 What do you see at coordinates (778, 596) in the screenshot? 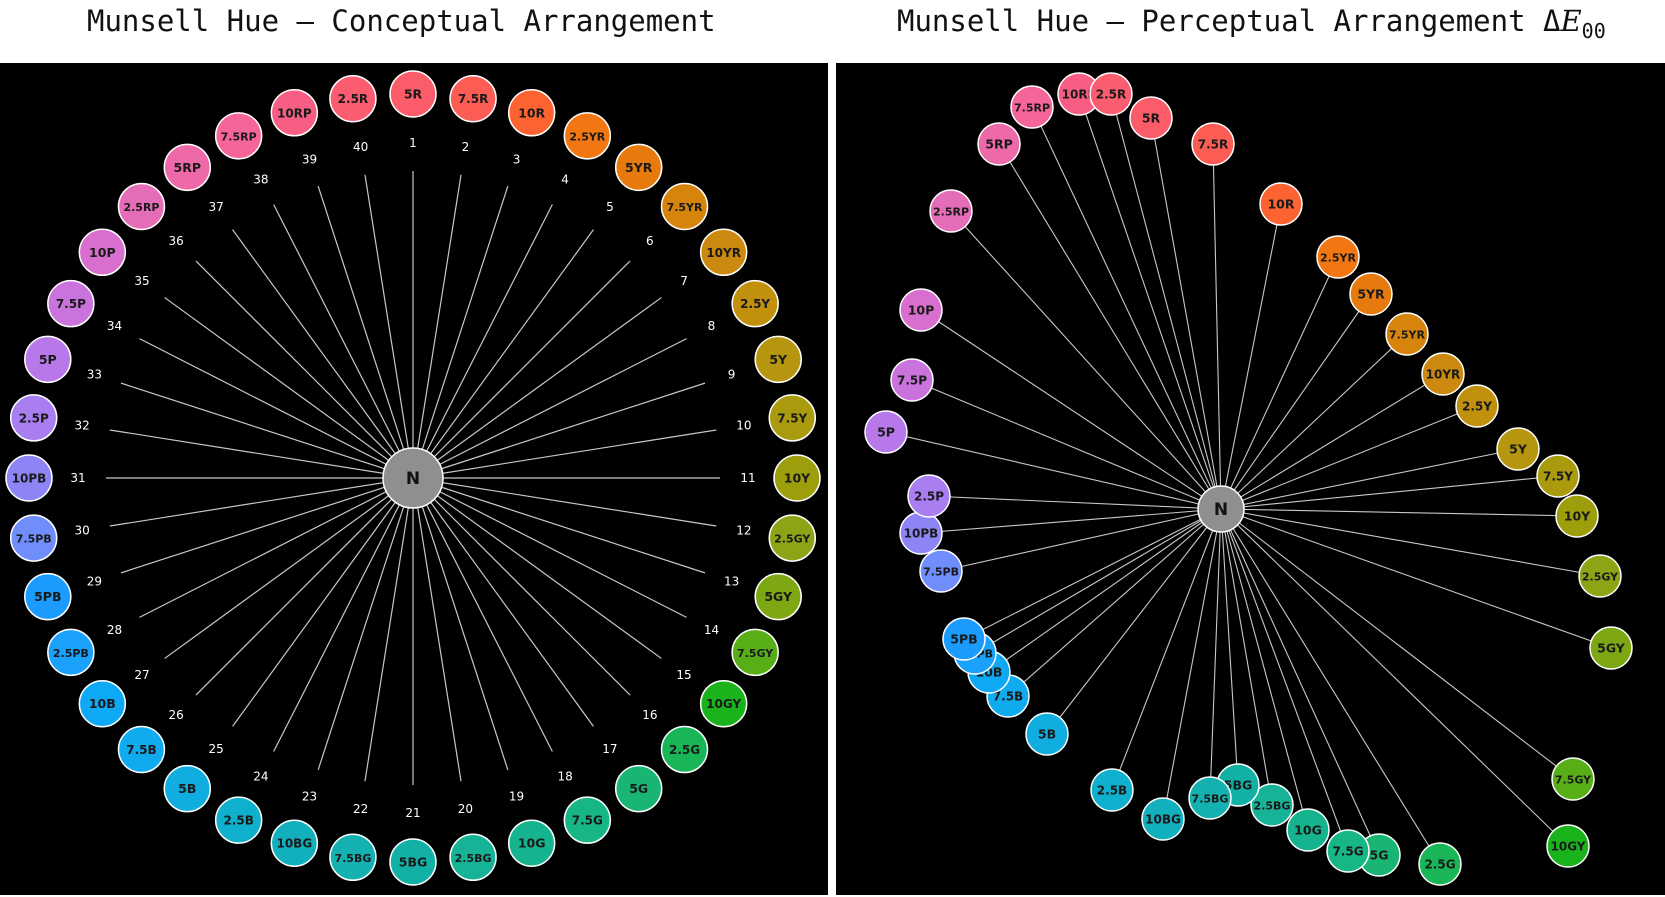
I see `conceptual-swatch-5gy` at bounding box center [778, 596].